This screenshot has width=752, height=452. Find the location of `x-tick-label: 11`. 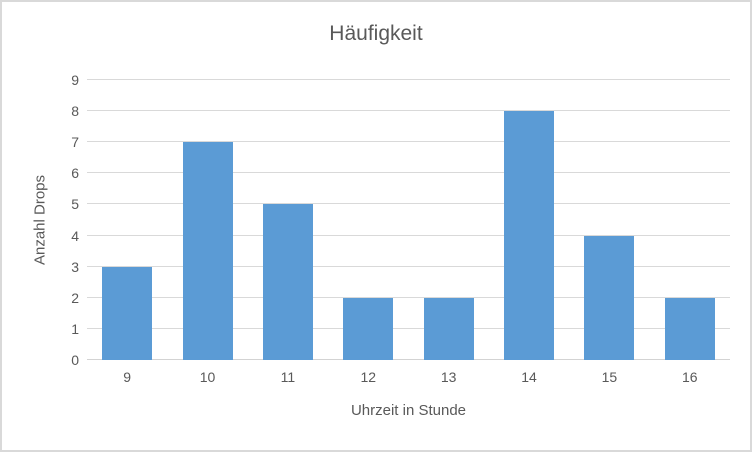

x-tick-label: 11 is located at coordinates (288, 377).